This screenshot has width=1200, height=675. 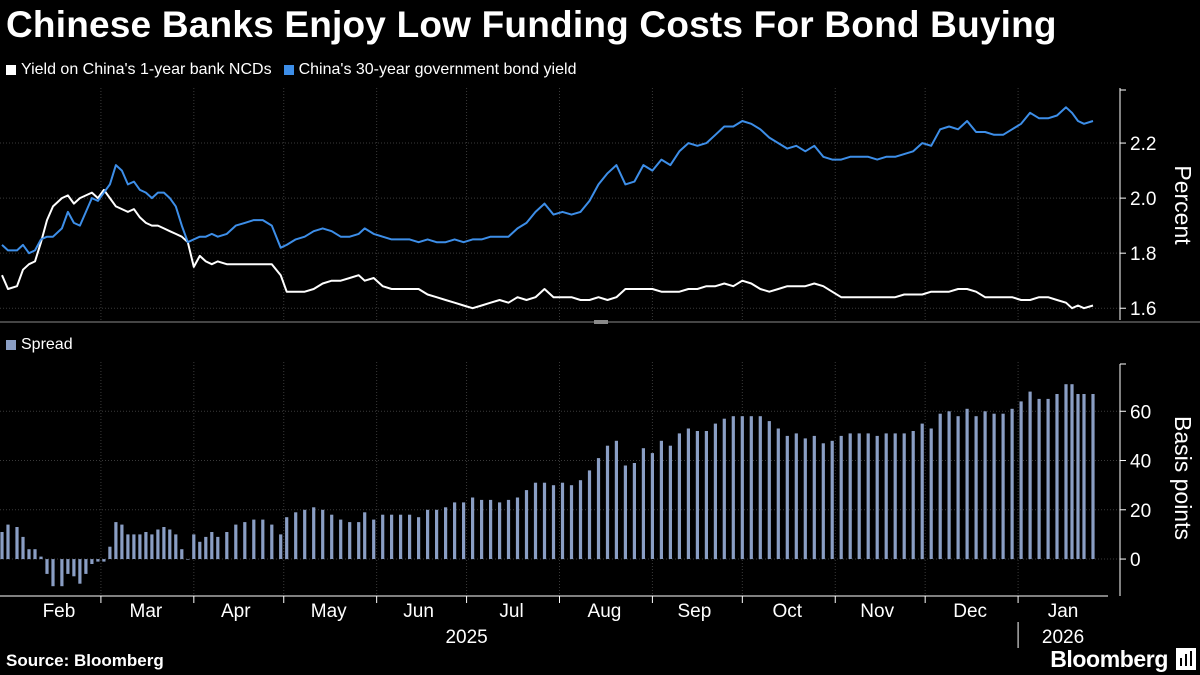 What do you see at coordinates (1109, 659) in the screenshot?
I see `bloomberg-logo: Bloomberg` at bounding box center [1109, 659].